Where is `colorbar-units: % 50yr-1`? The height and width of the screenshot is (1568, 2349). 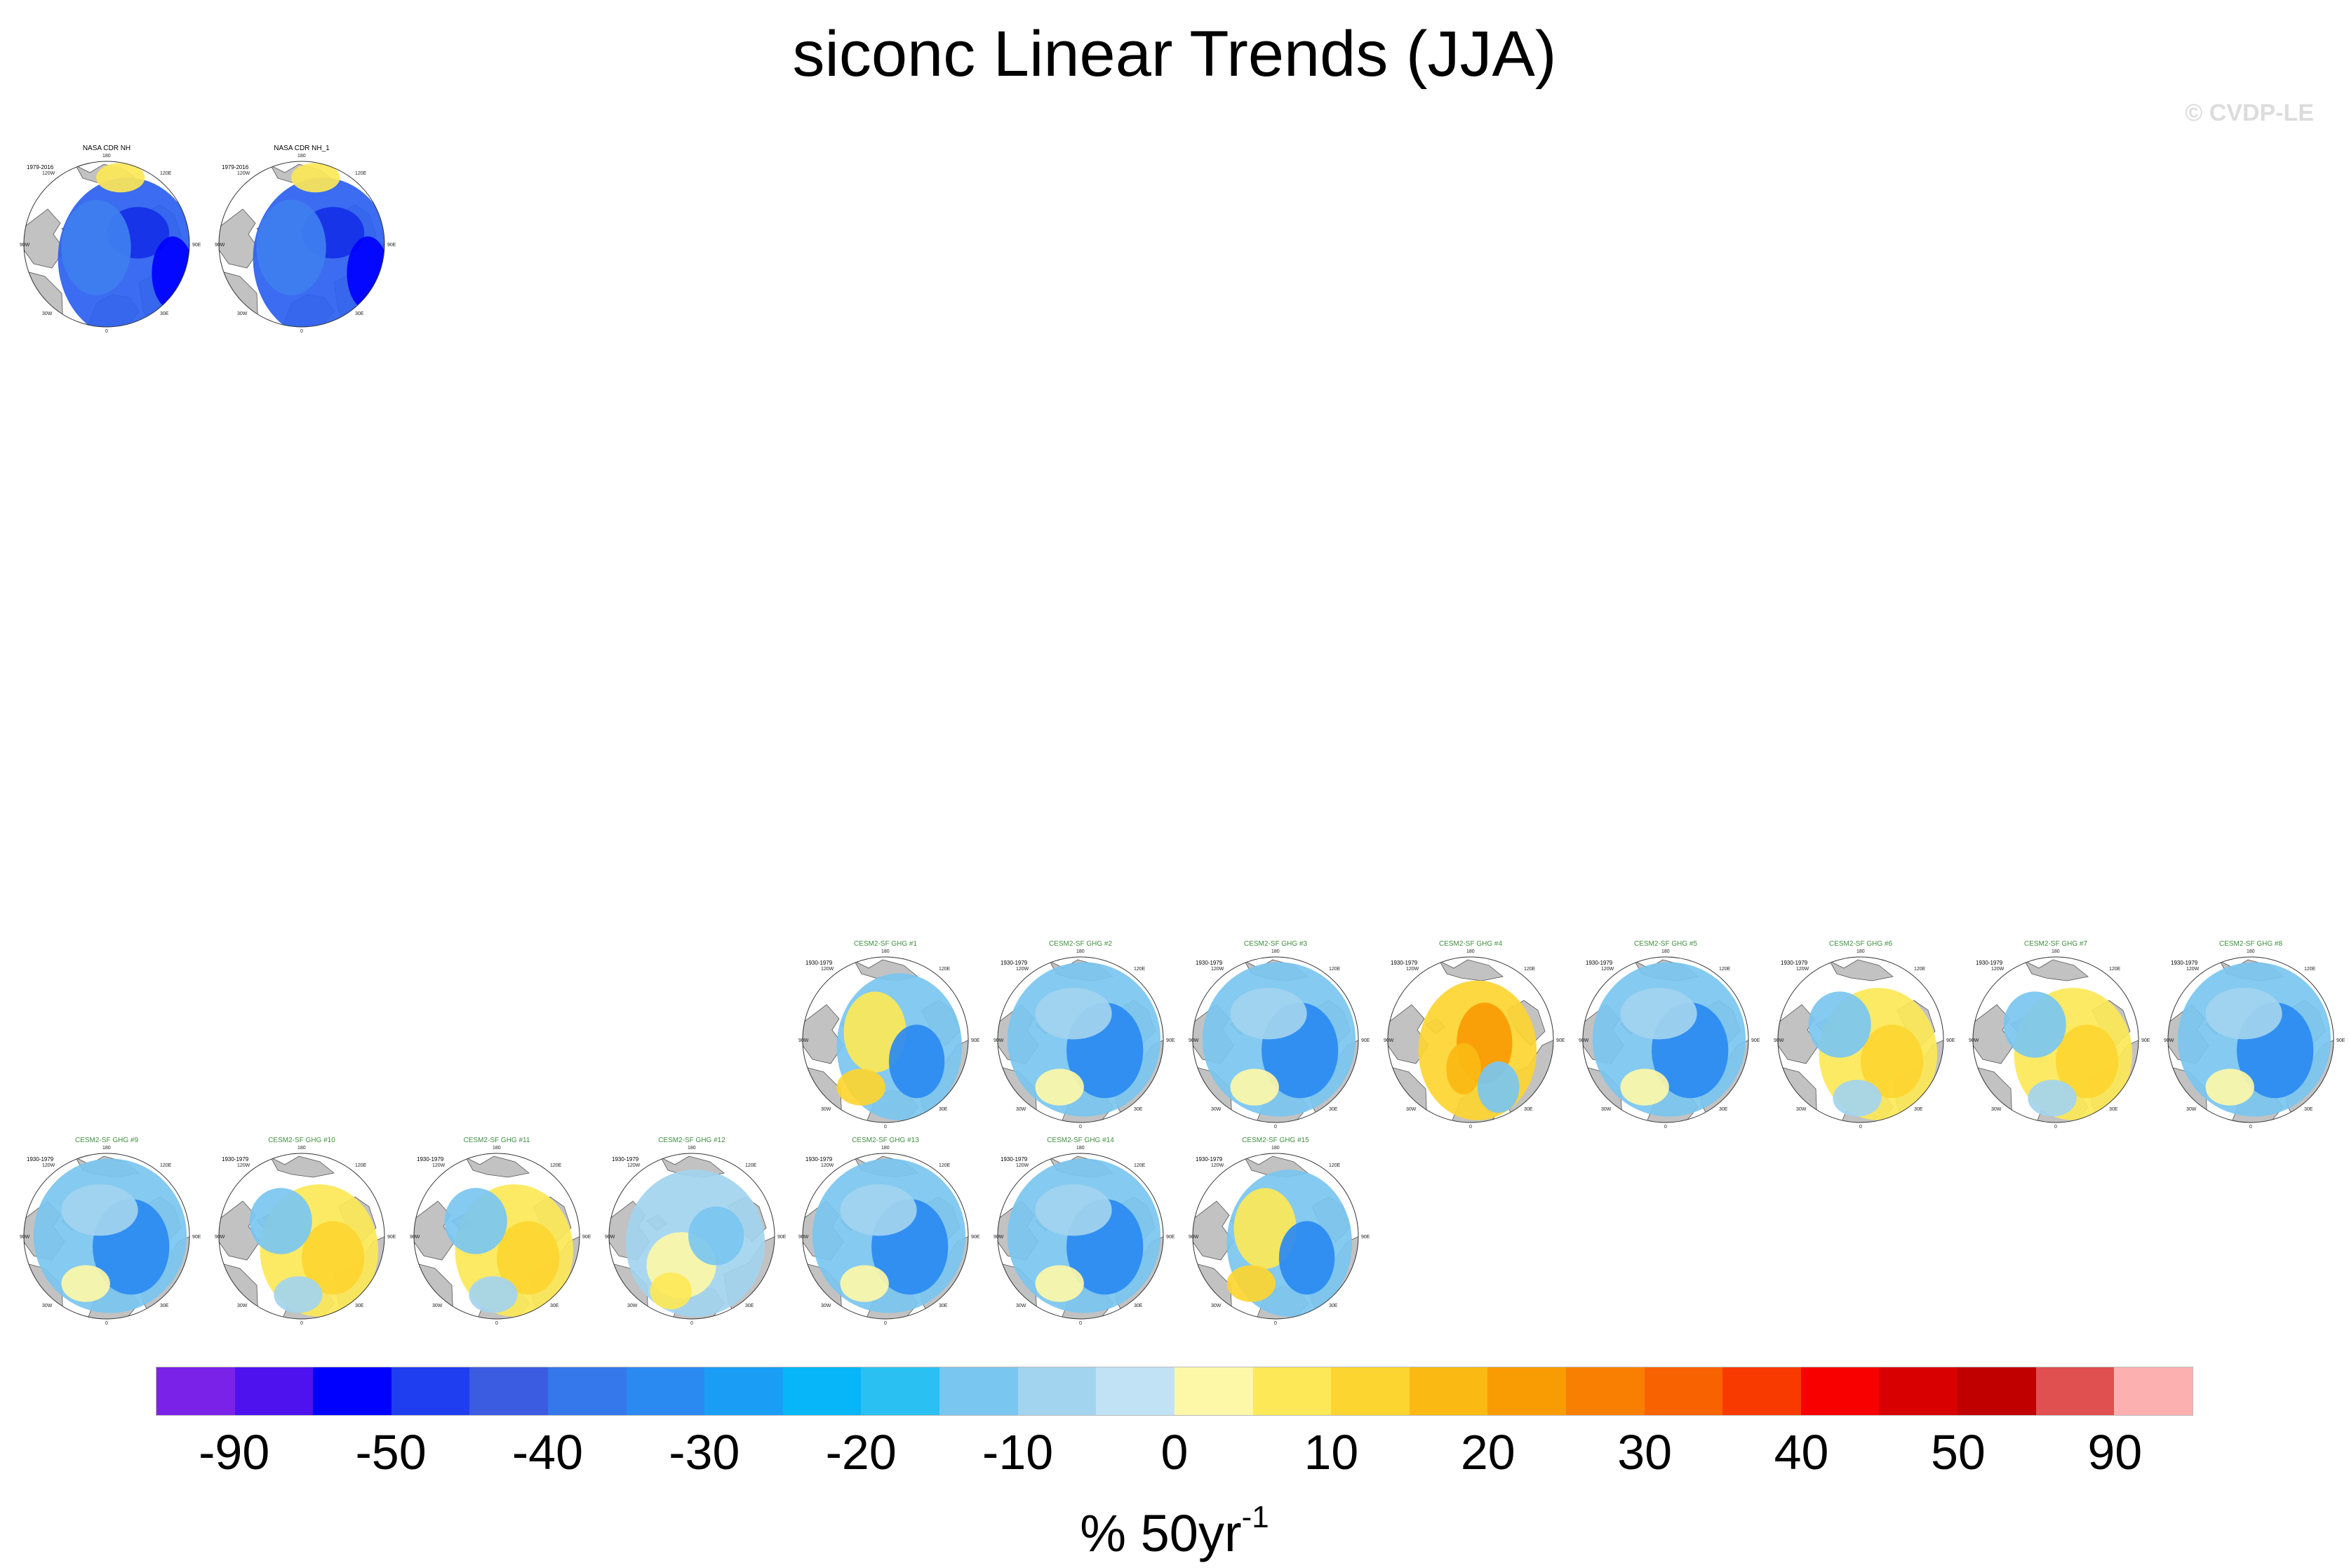 colorbar-units: % 50yr-1 is located at coordinates (1174, 1526).